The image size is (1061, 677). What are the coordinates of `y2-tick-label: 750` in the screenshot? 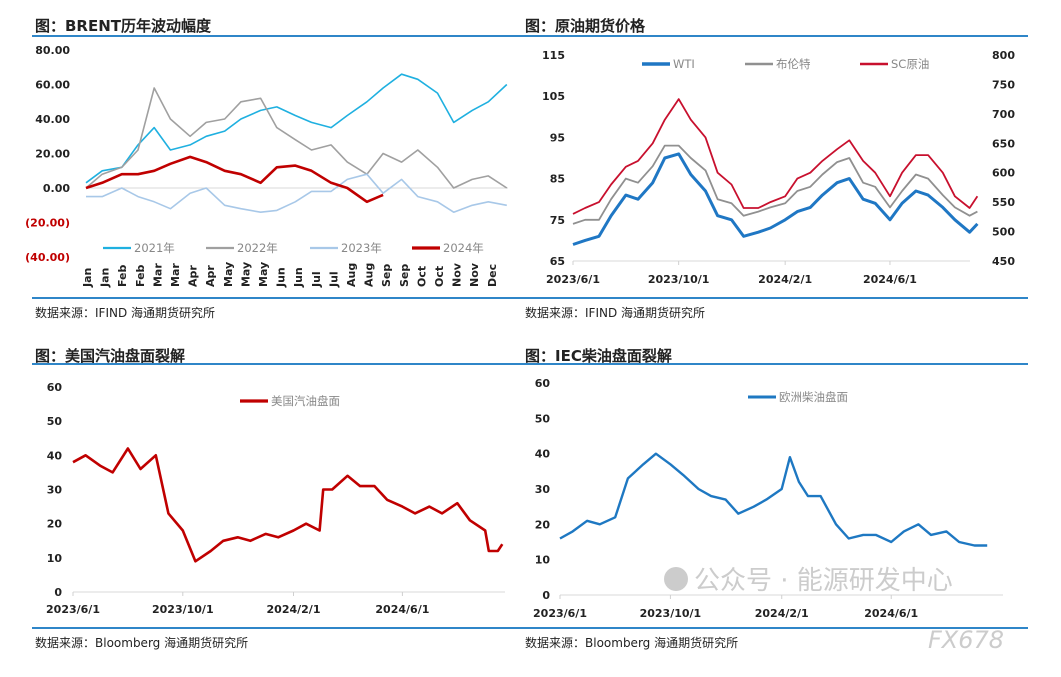 It's located at (1003, 84).